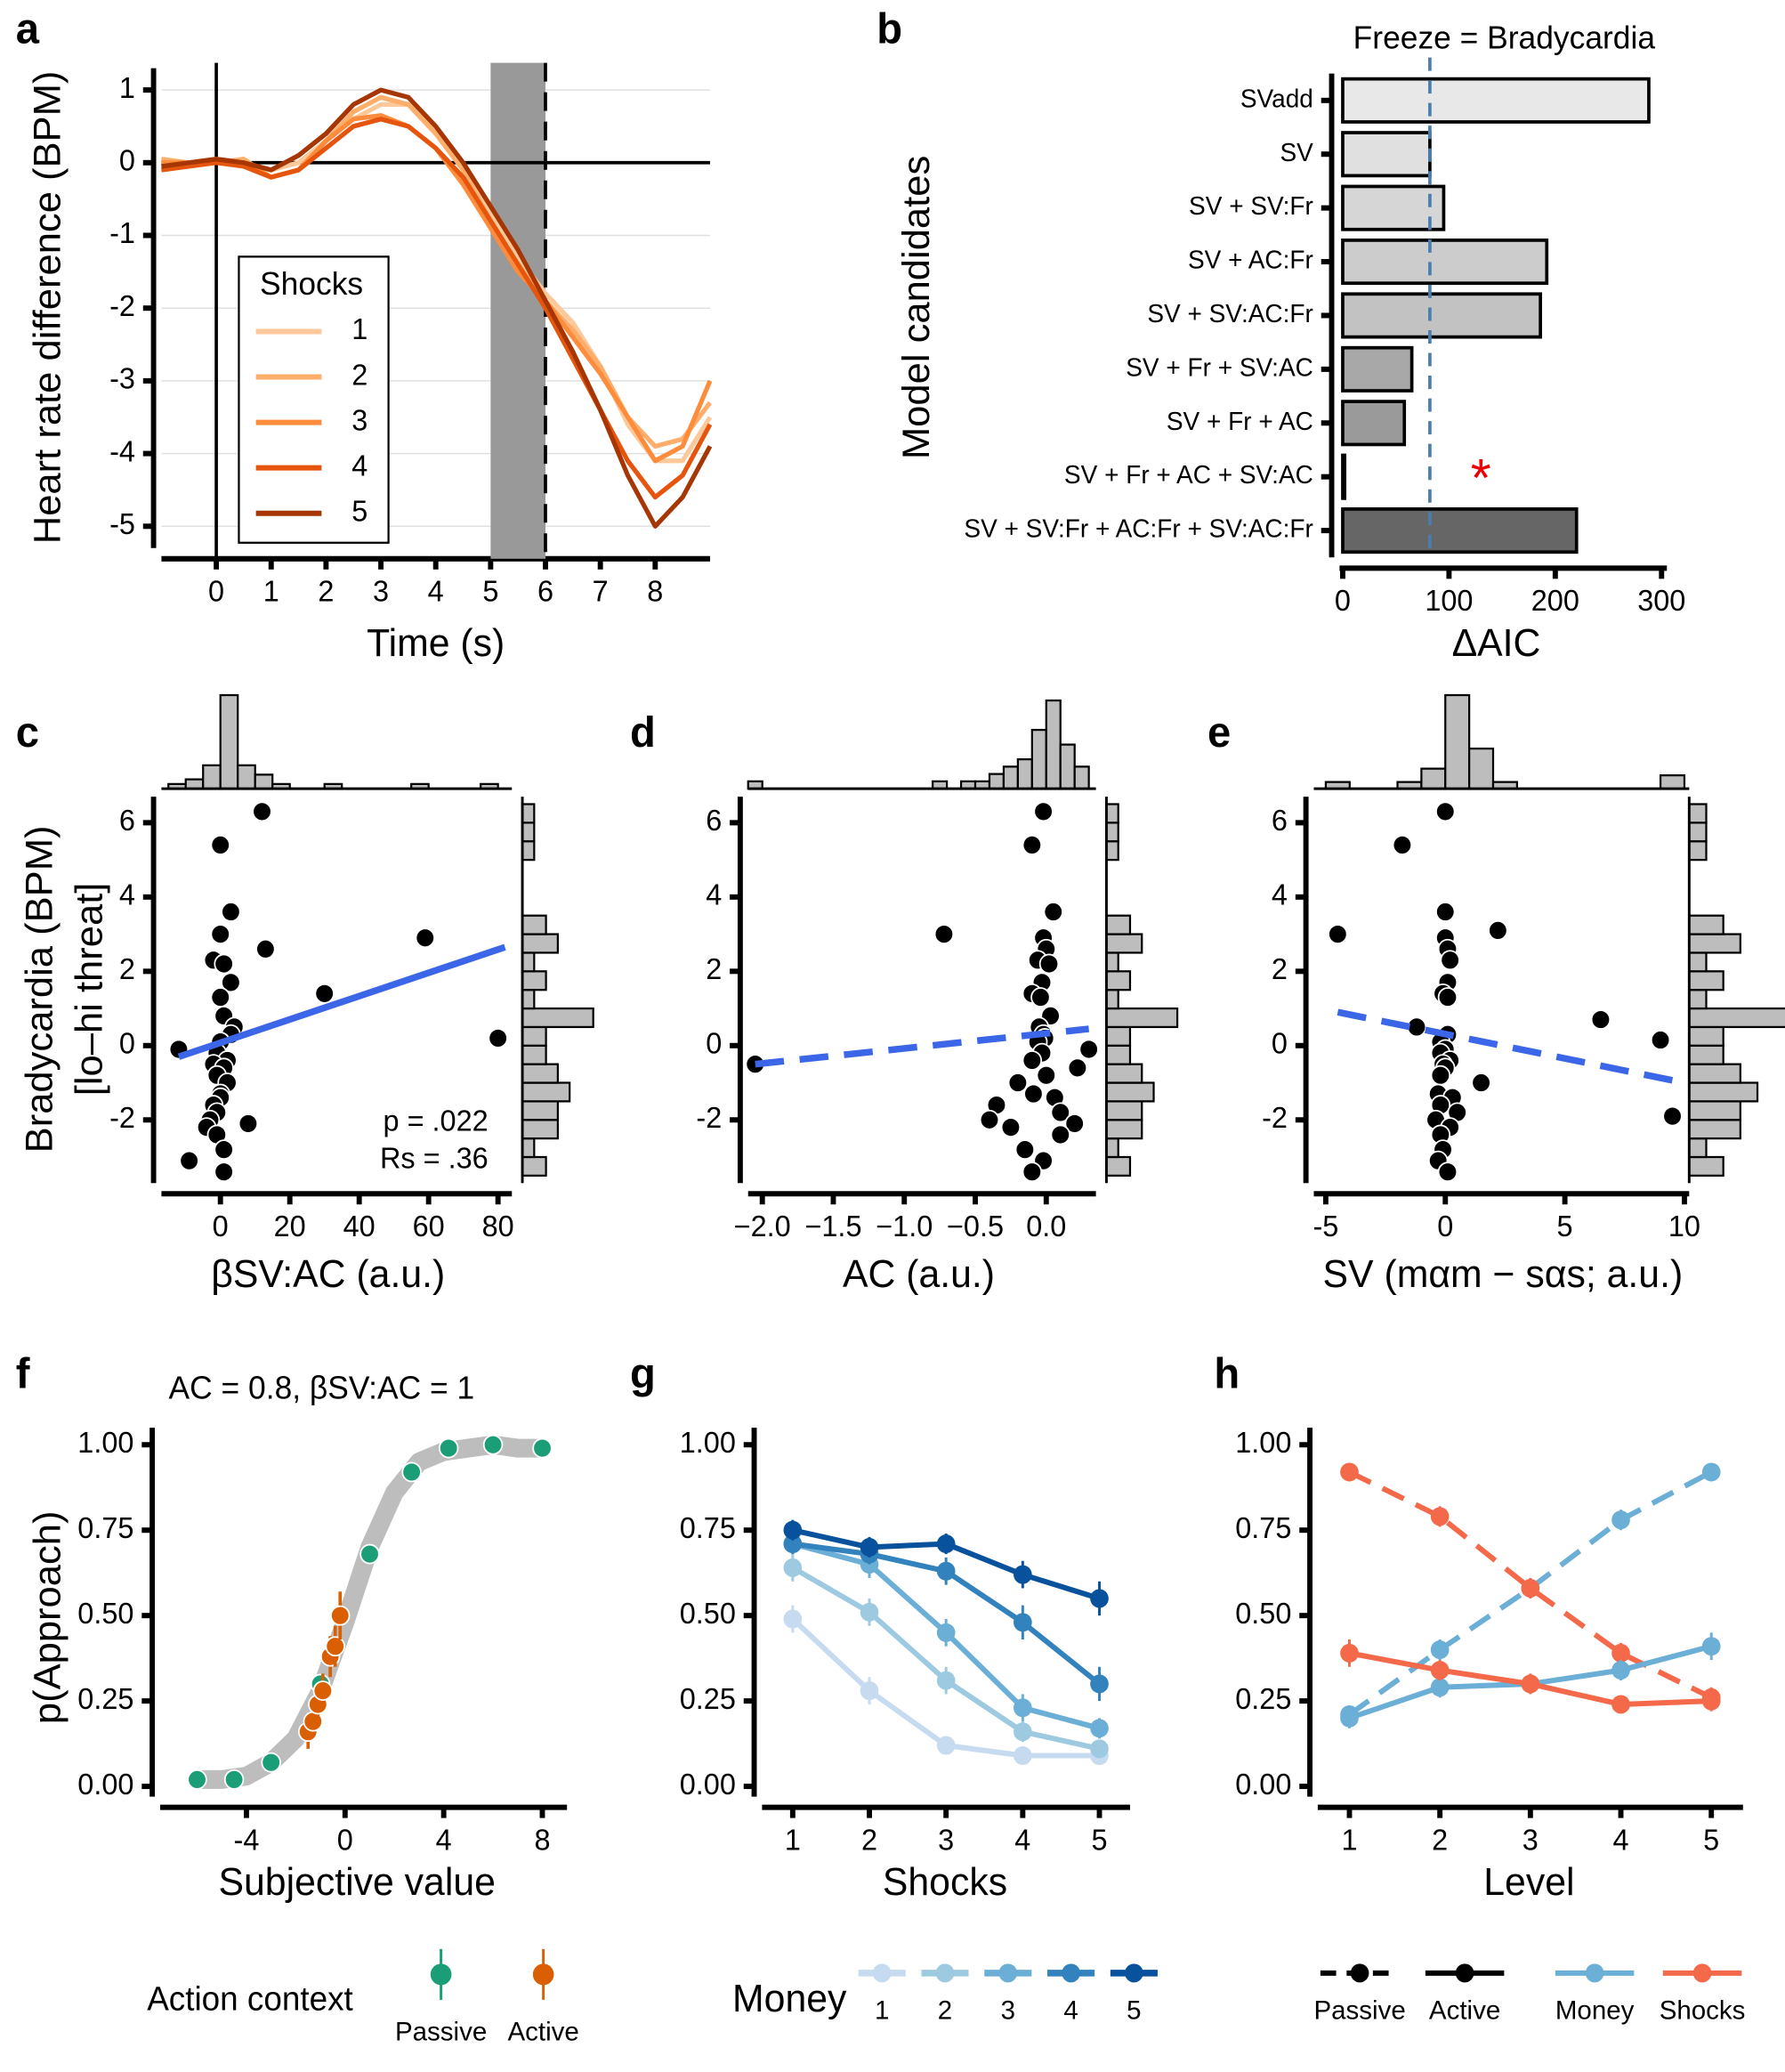 Image resolution: width=1785 pixels, height=2072 pixels. What do you see at coordinates (1343, 600) in the screenshot?
I see `x-tick-label: 0` at bounding box center [1343, 600].